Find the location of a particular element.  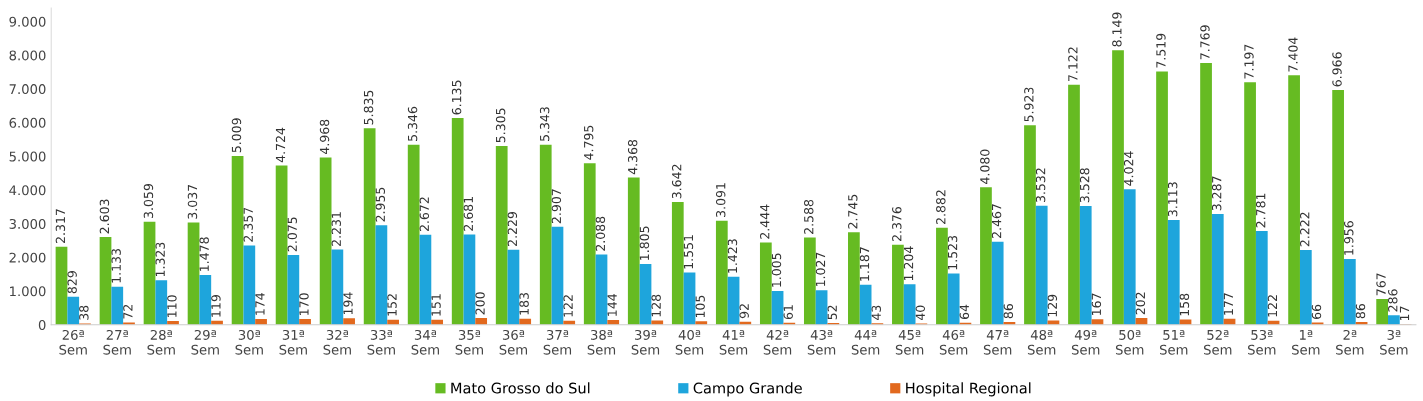

data-label: 2.444 is located at coordinates (765, 221).